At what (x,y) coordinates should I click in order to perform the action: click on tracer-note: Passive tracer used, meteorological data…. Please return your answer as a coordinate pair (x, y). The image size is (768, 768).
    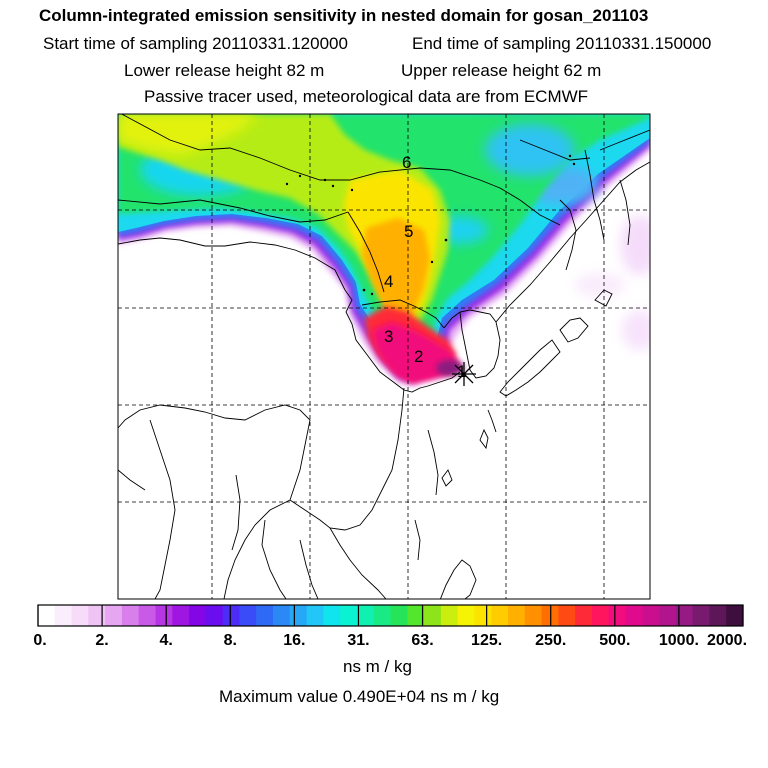
    Looking at the image, I should click on (366, 96).